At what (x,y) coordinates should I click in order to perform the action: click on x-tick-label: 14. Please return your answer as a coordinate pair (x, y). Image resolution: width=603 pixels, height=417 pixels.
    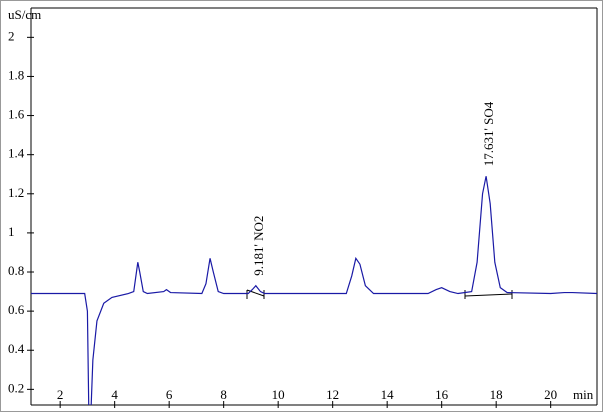
    Looking at the image, I should click on (388, 394).